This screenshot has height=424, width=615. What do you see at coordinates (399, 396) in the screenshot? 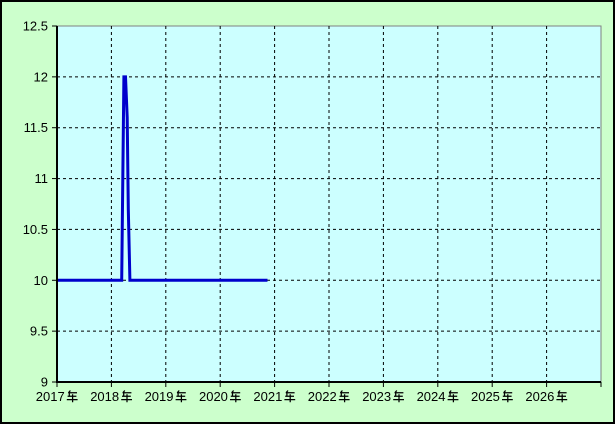
I see `kanji-year-glyph-2023` at bounding box center [399, 396].